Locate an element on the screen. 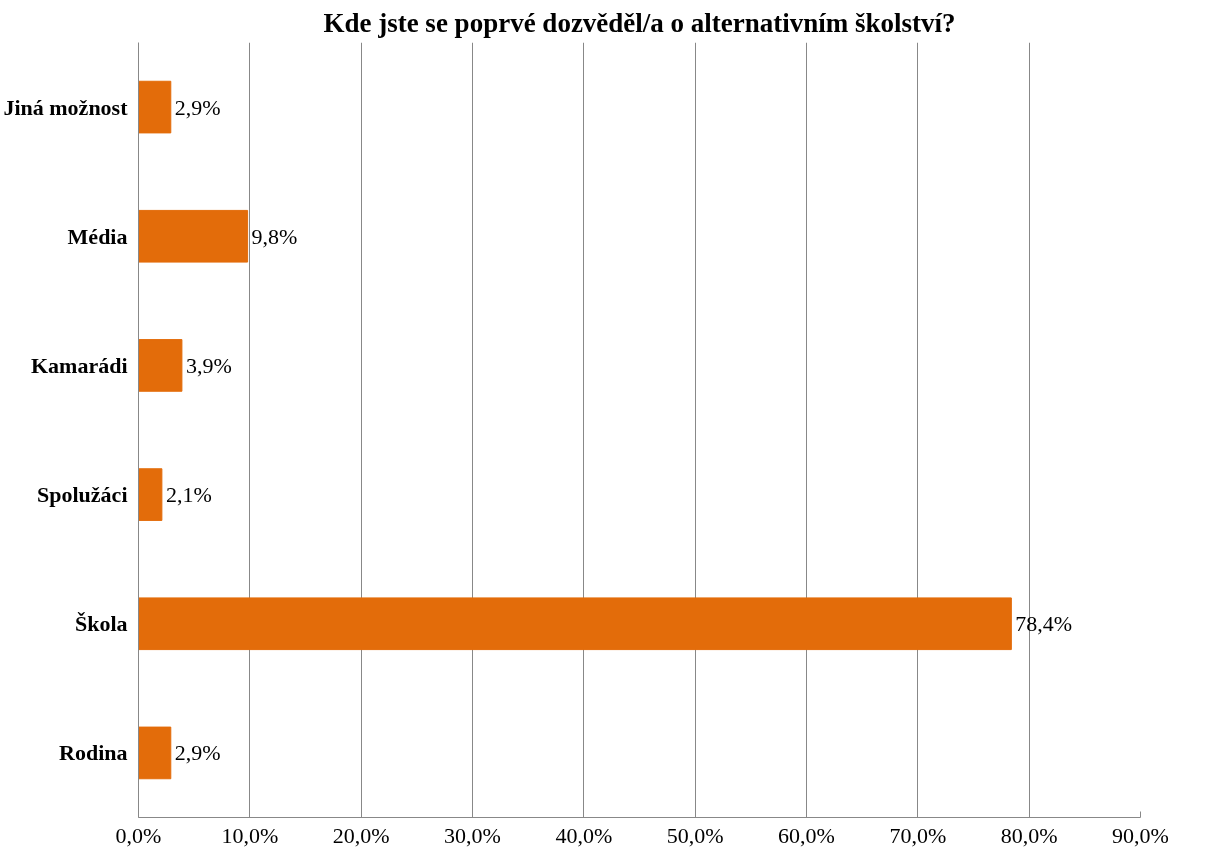 This screenshot has height=858, width=1208. chart-title: Kde jste se poprvé dozvěděl/a o alternativním školství? is located at coordinates (639, 22).